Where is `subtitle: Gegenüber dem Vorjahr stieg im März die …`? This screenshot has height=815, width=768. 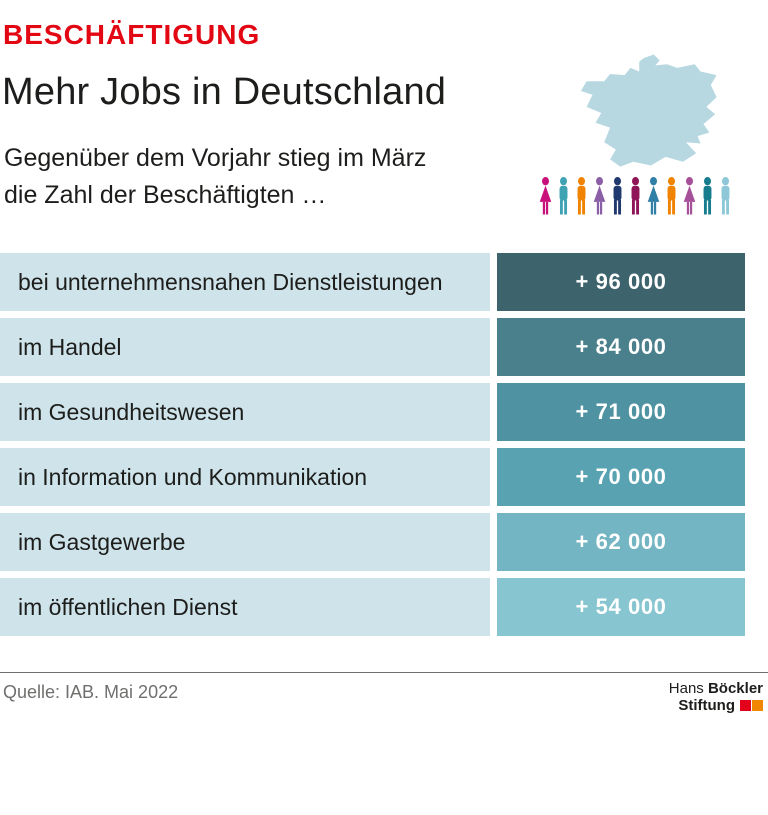 subtitle: Gegenüber dem Vorjahr stieg im März die … is located at coordinates (215, 177).